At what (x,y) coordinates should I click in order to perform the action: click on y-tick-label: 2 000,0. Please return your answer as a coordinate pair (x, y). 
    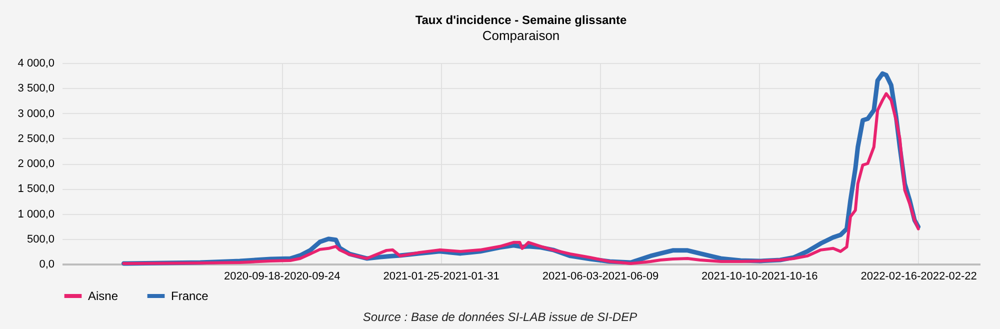
    Looking at the image, I should click on (36, 164).